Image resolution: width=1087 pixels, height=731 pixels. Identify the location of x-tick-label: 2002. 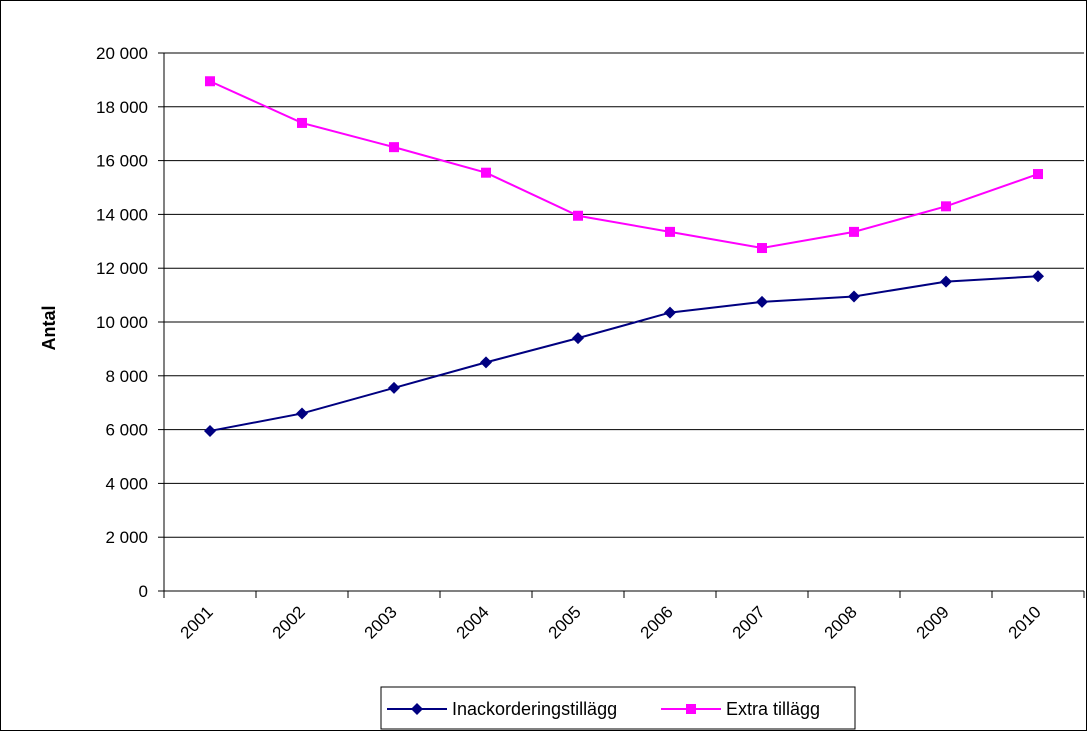
(289, 622).